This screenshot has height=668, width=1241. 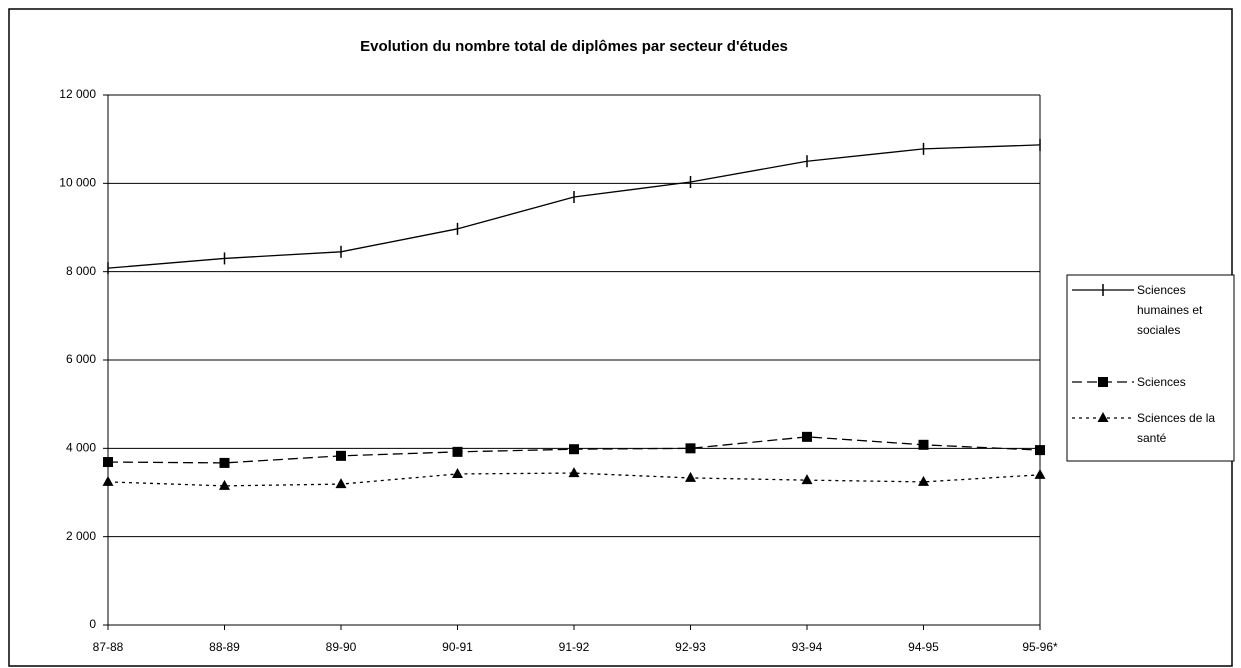 I want to click on x-tick-label: 88-89, so click(x=224, y=647).